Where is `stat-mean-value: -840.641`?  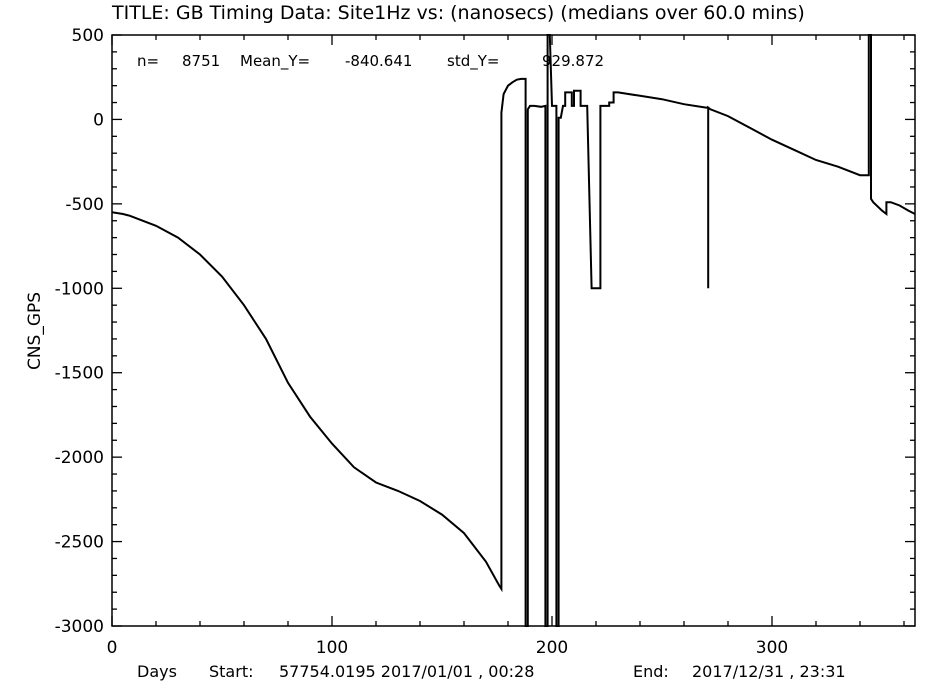
stat-mean-value: -840.641 is located at coordinates (378, 61).